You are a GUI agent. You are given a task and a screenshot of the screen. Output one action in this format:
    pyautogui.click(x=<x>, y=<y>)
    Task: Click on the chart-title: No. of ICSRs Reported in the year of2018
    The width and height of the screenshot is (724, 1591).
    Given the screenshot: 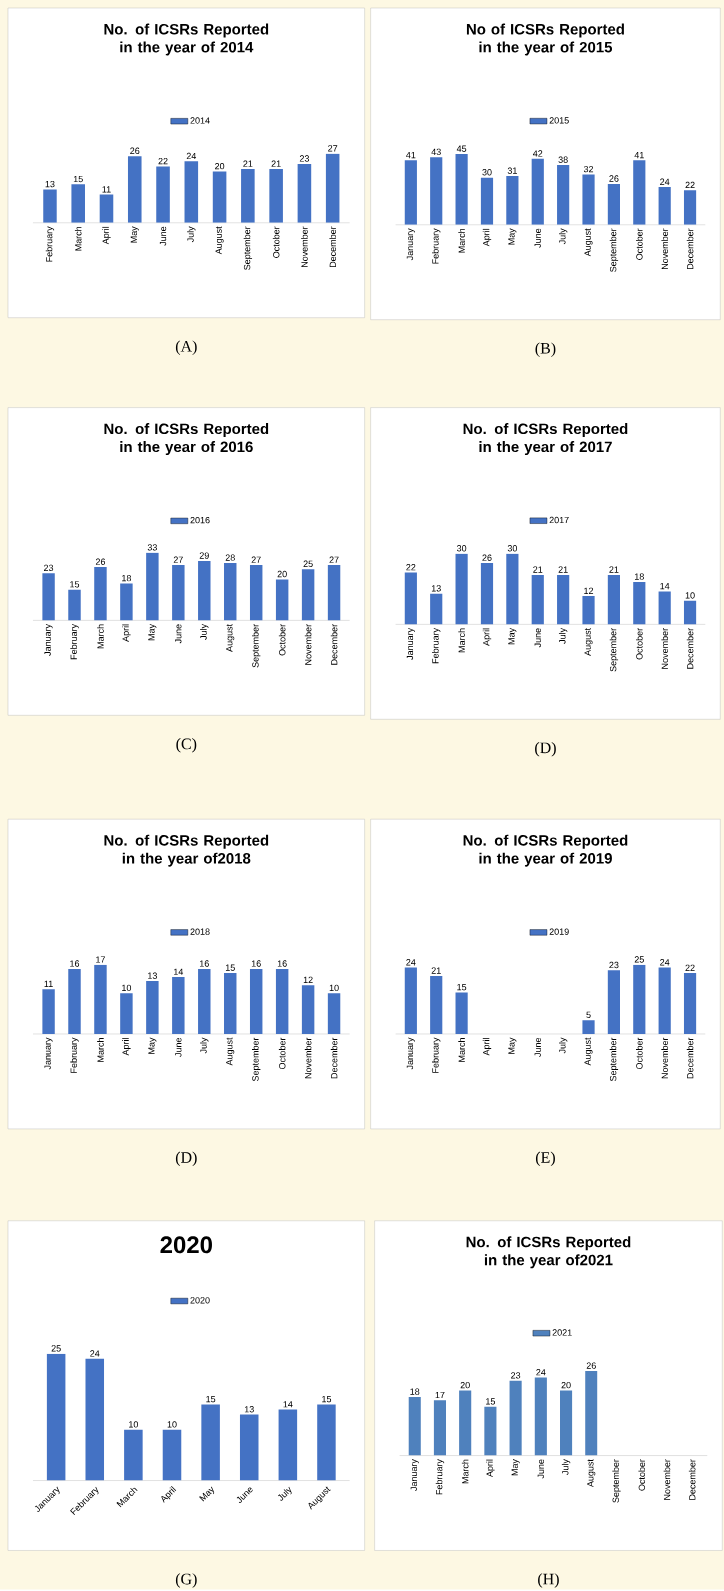 What is the action you would take?
    pyautogui.click(x=186, y=850)
    